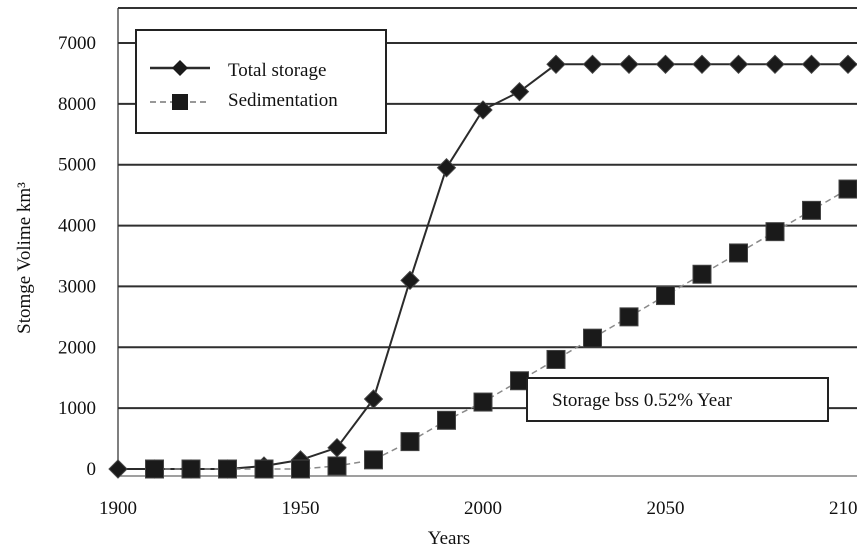 The width and height of the screenshot is (857, 550). What do you see at coordinates (77, 286) in the screenshot?
I see `y-tick-label: 3000` at bounding box center [77, 286].